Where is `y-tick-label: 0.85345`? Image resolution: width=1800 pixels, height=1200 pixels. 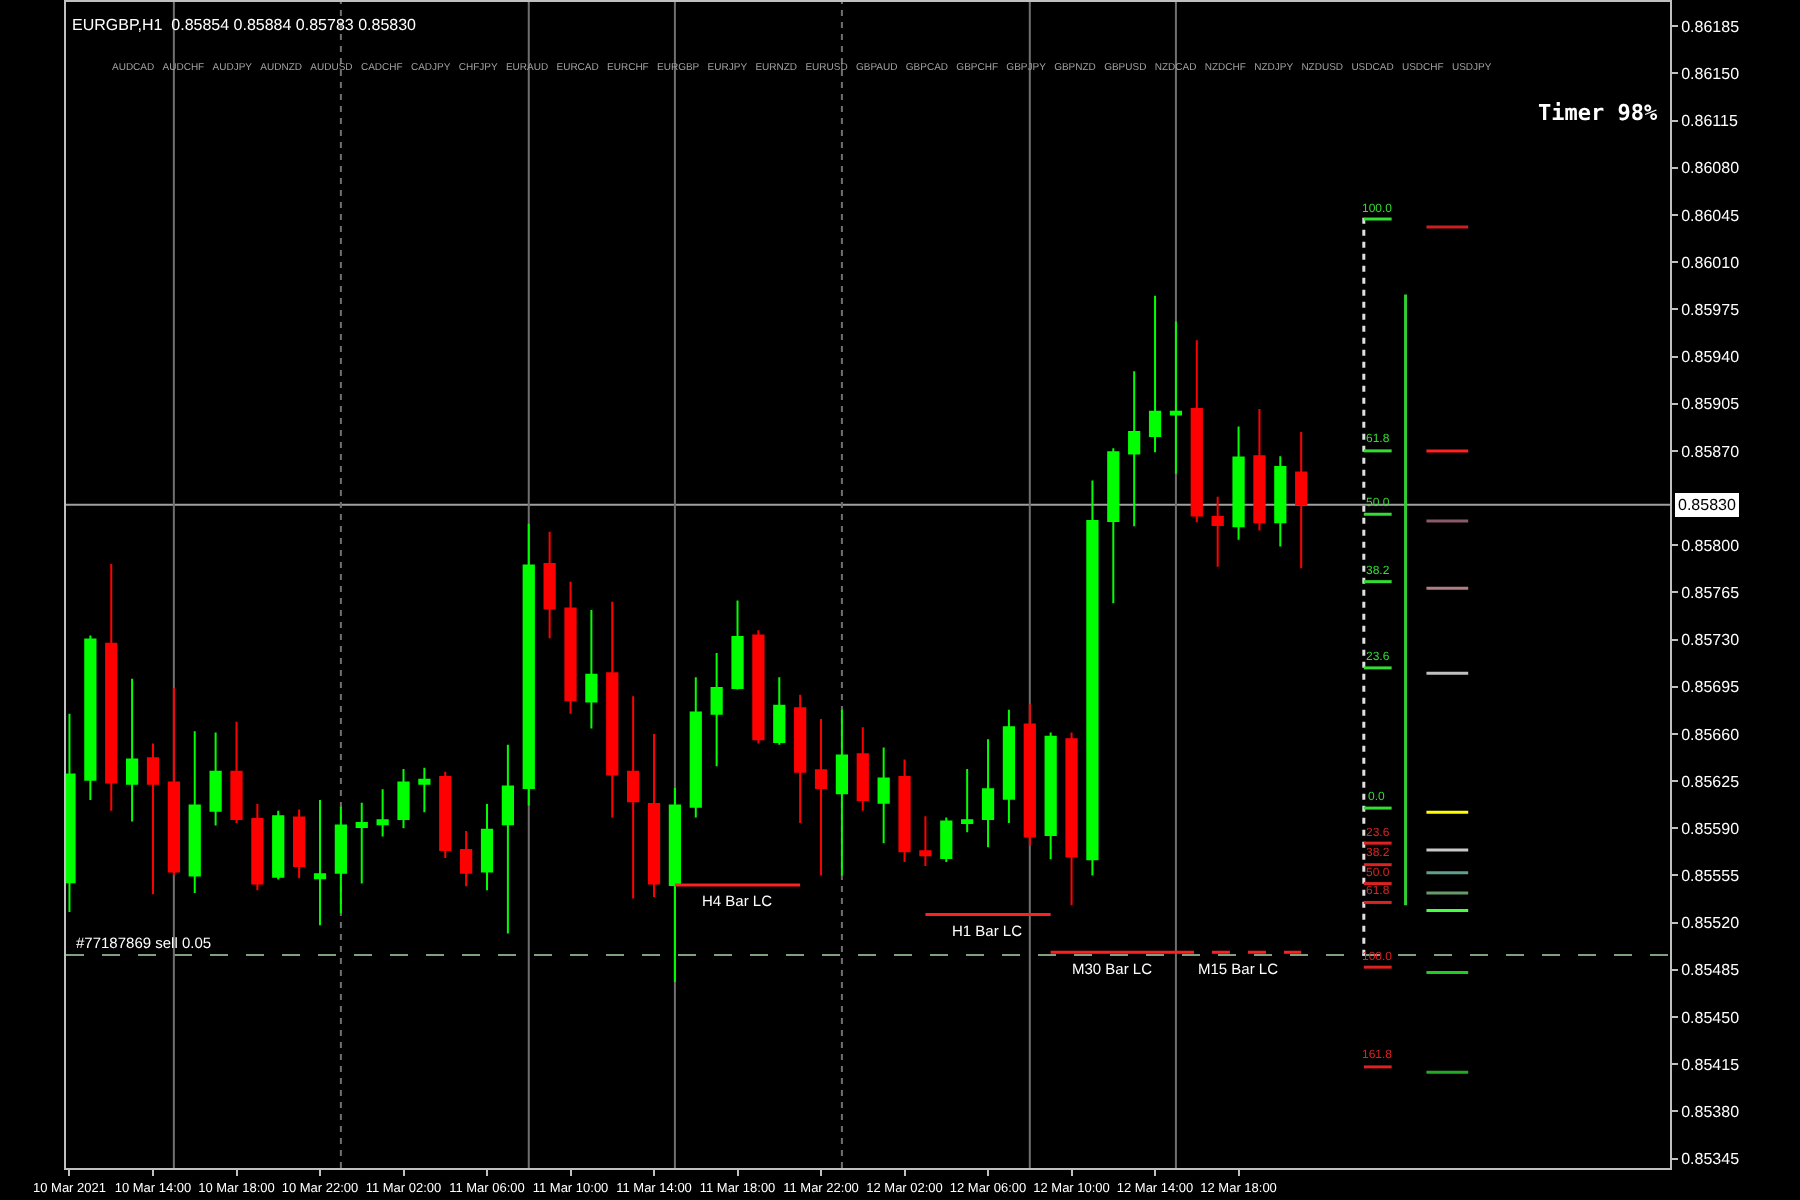 y-tick-label: 0.85345 is located at coordinates (1711, 1159).